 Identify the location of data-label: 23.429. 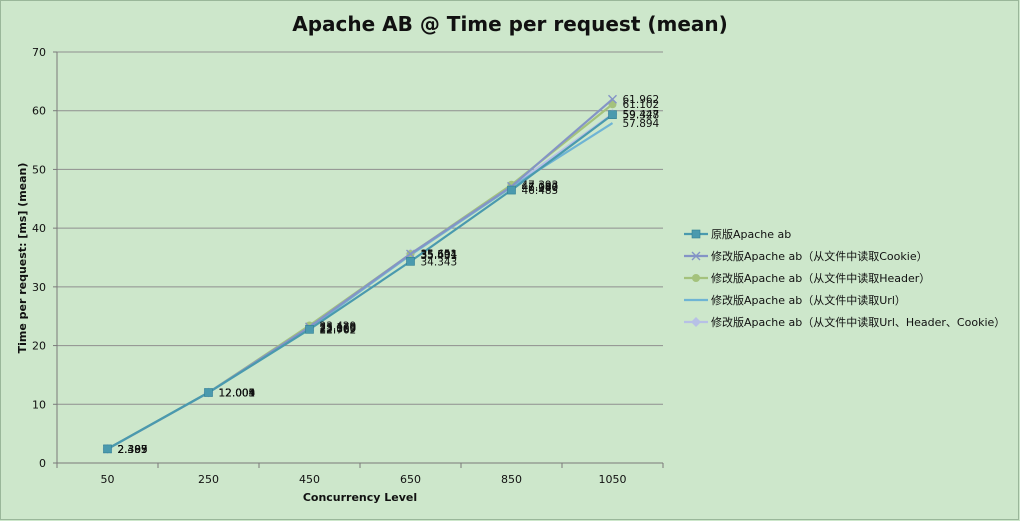
(338, 326).